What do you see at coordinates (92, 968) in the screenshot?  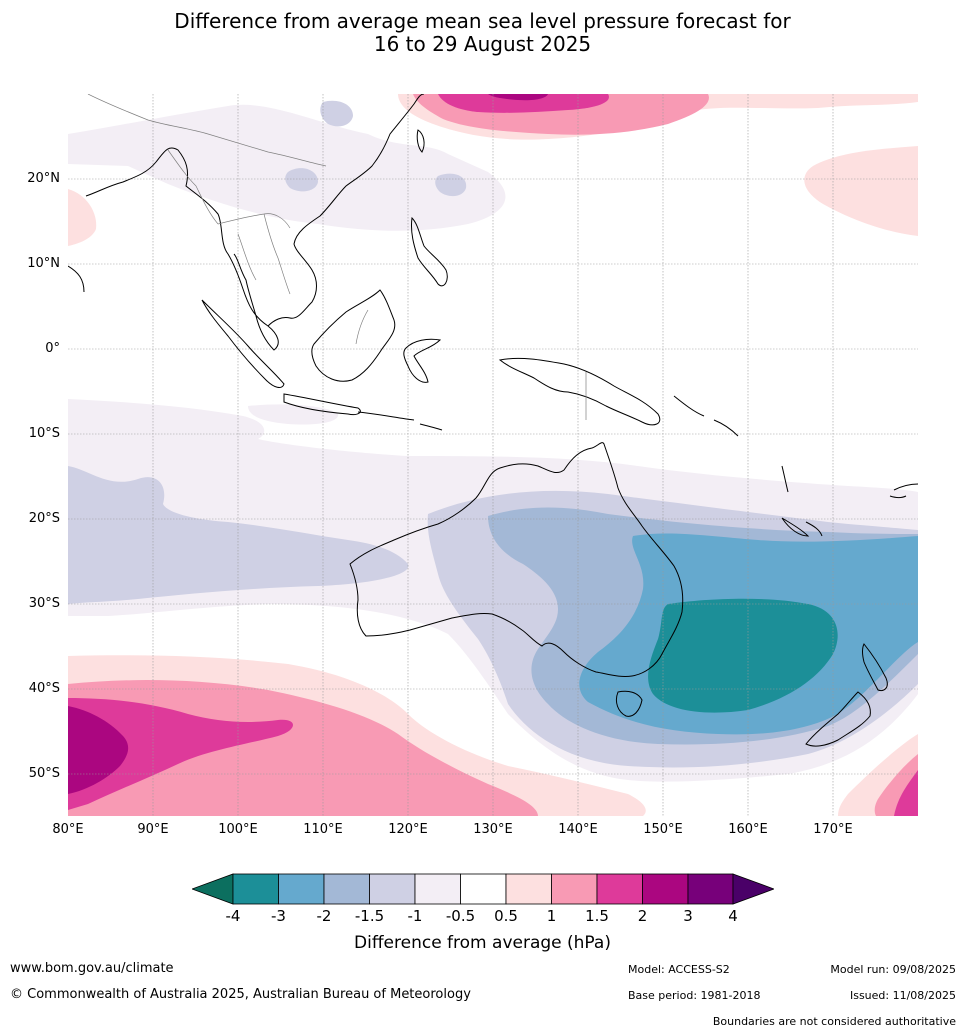 I see `bom-website-link: www.bom.gov.au/climate` at bounding box center [92, 968].